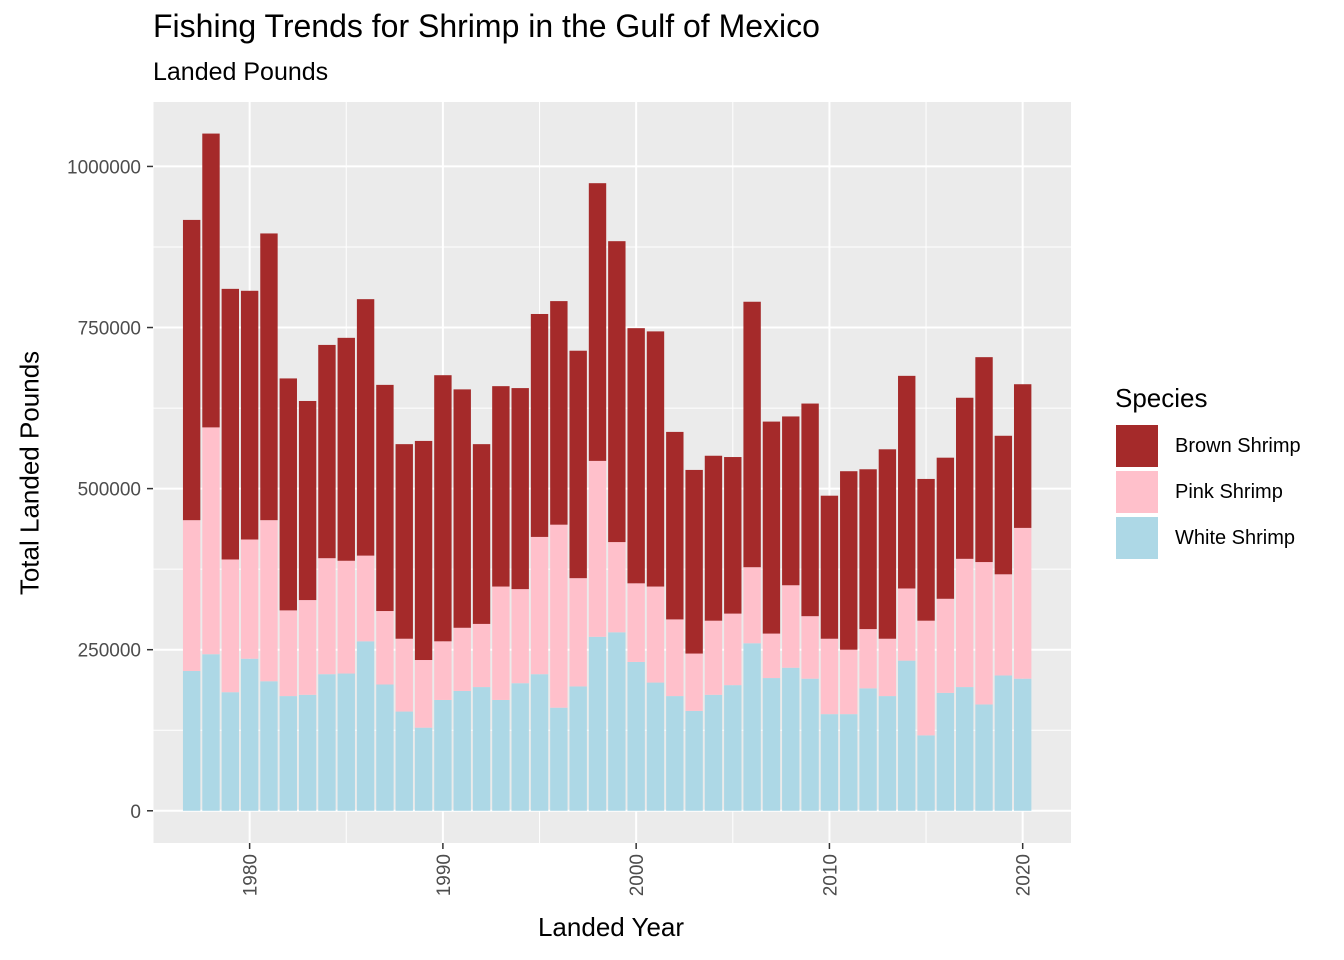 The height and width of the screenshot is (960, 1344). Describe the element at coordinates (135, 812) in the screenshot. I see `y-tick-label: 0` at that location.